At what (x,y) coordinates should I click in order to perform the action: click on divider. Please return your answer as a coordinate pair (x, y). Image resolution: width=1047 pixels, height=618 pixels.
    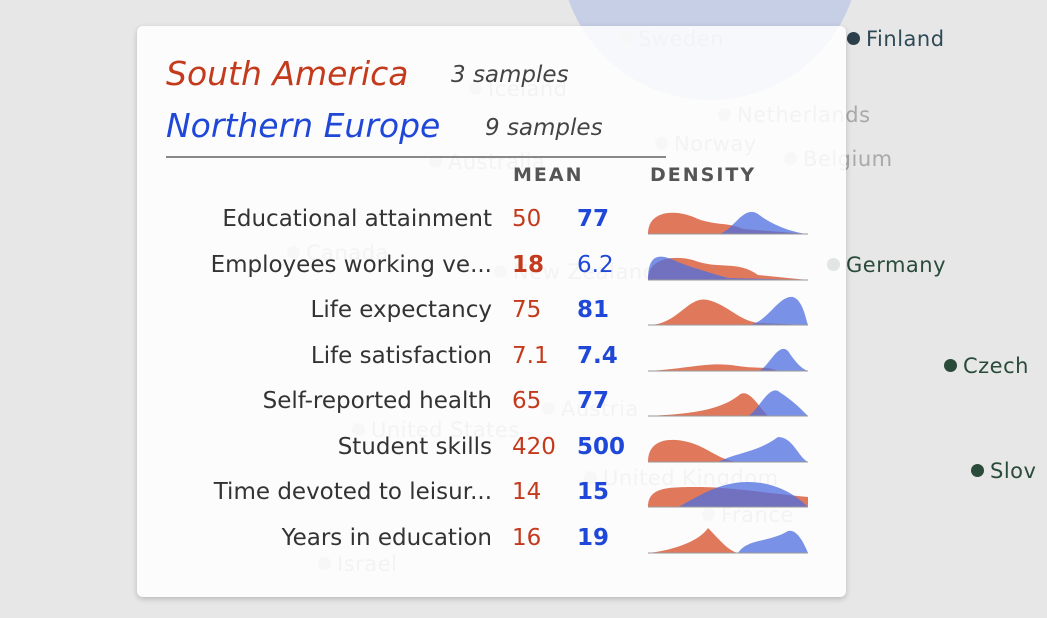
    Looking at the image, I should click on (416, 157).